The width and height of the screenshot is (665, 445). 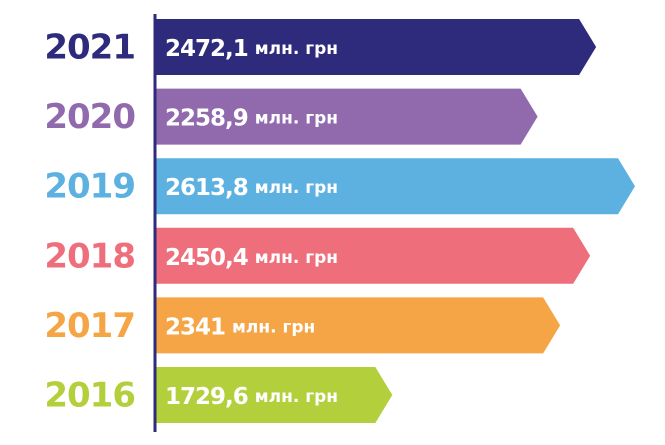 I want to click on value-number: 2613,8, so click(x=206, y=188).